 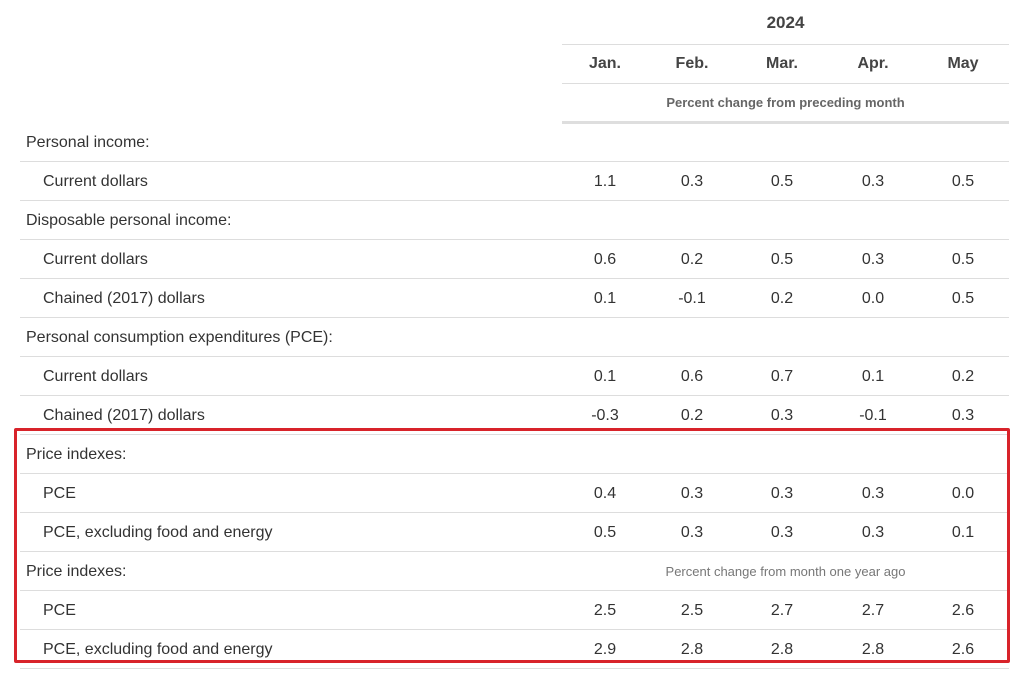 What do you see at coordinates (873, 63) in the screenshot?
I see `month-header-apr: Apr.` at bounding box center [873, 63].